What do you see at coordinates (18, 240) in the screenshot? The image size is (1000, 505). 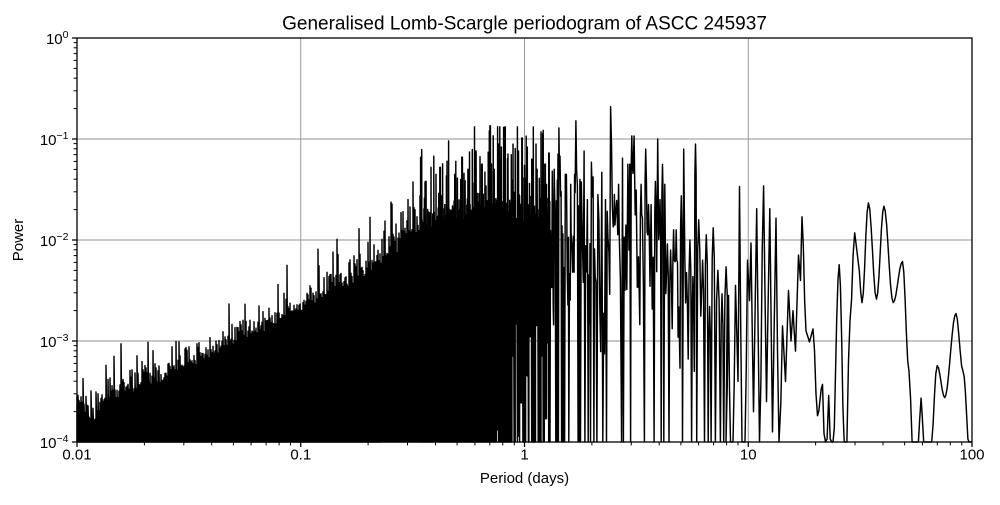 I see `svg-text: Power` at bounding box center [18, 240].